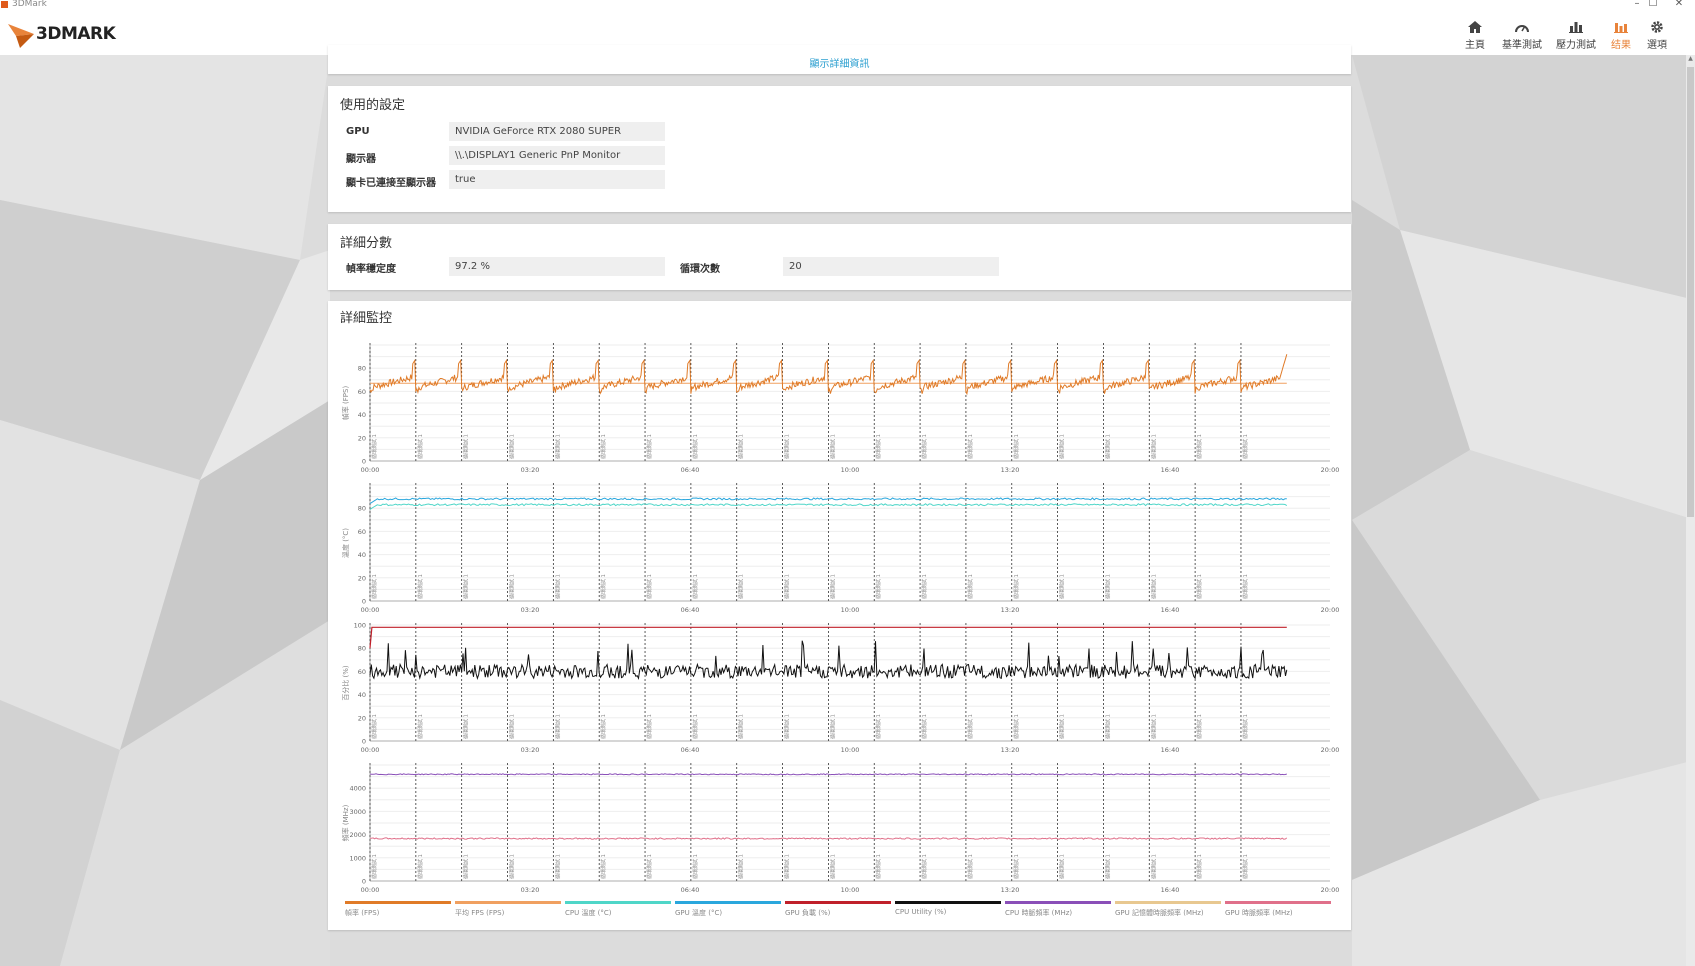 The height and width of the screenshot is (966, 1695). What do you see at coordinates (530, 610) in the screenshot?
I see `x-tick-label: 03:20` at bounding box center [530, 610].